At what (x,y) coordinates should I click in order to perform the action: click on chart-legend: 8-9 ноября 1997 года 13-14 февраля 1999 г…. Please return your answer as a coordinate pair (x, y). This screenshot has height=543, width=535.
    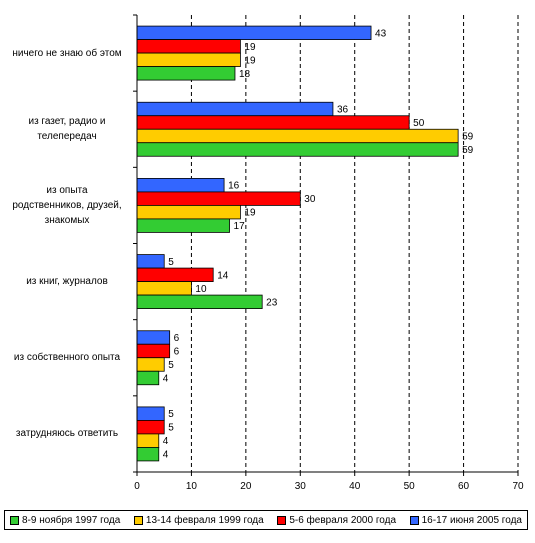
    Looking at the image, I should click on (266, 520).